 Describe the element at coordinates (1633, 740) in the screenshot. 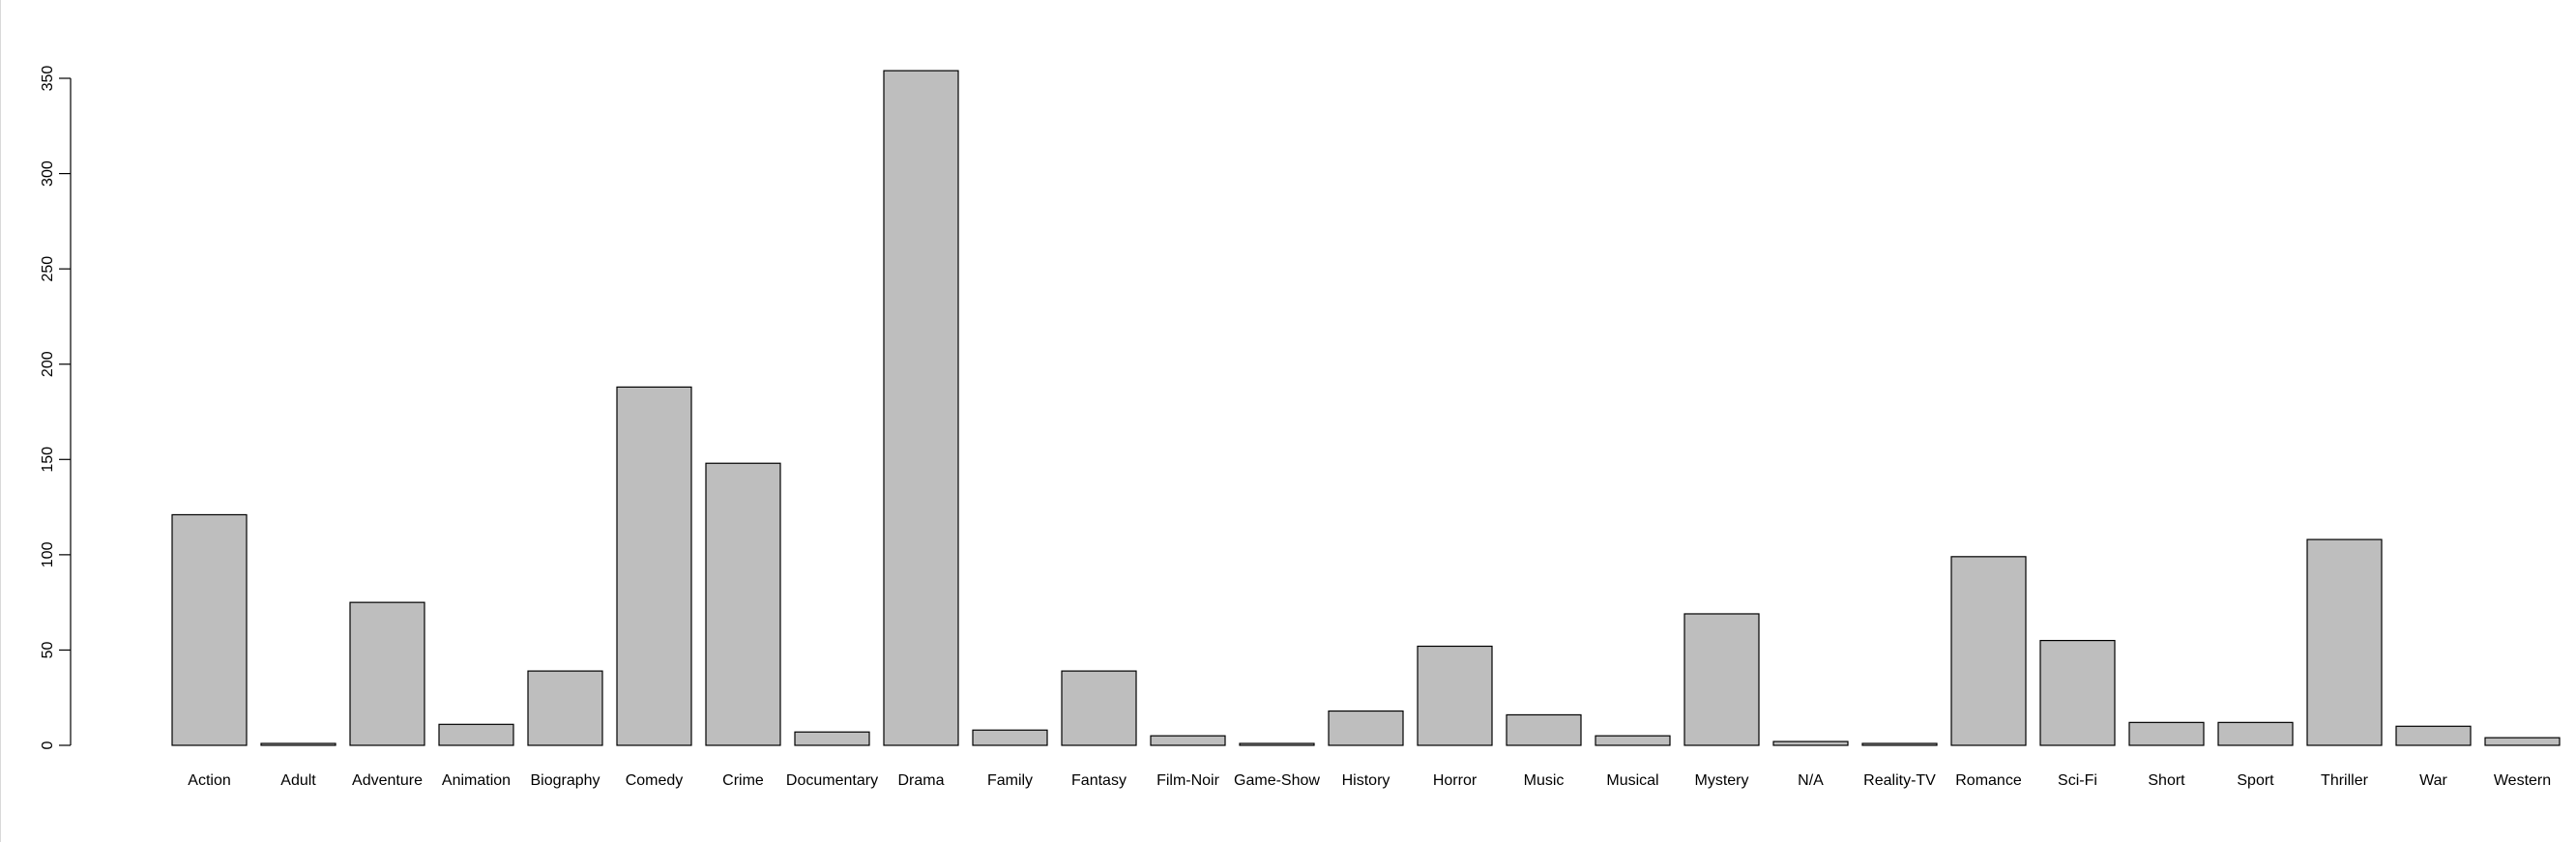

I see `bar-musical` at that location.